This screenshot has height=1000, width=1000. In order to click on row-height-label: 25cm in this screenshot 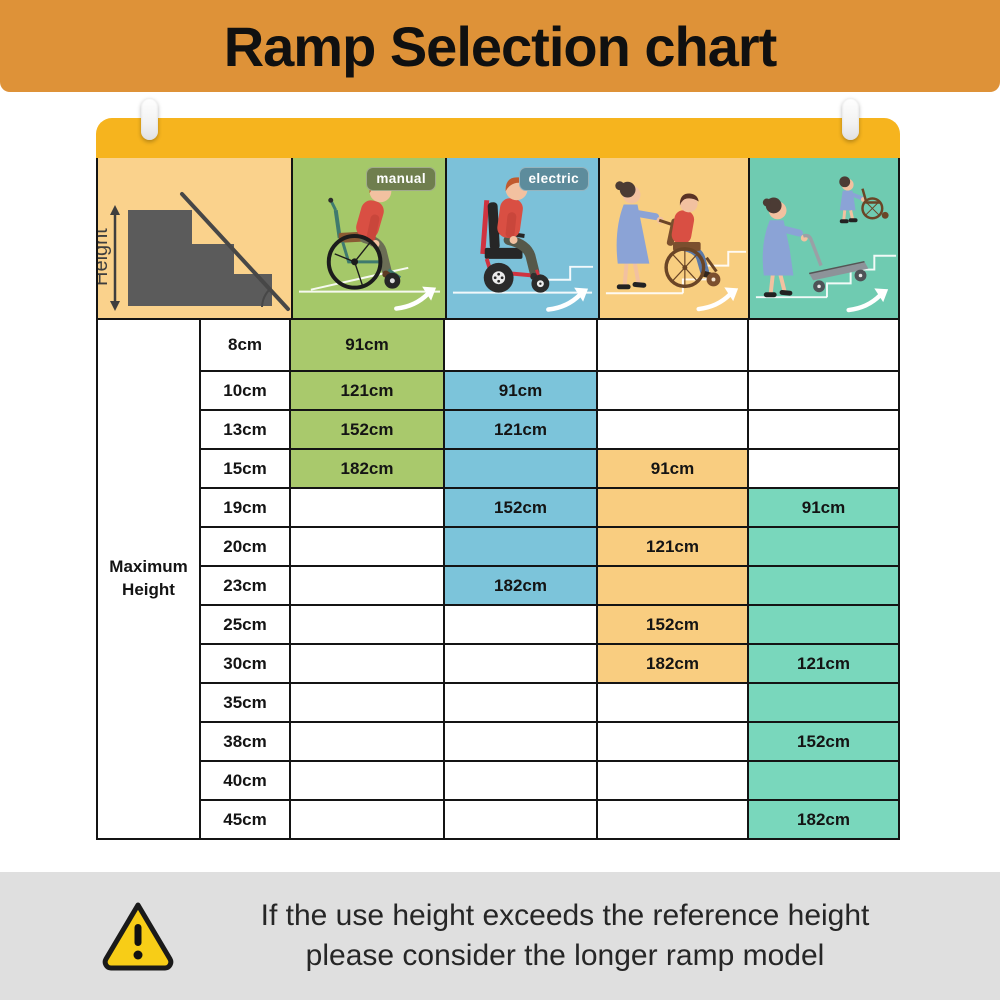, I will do `click(245, 624)`.